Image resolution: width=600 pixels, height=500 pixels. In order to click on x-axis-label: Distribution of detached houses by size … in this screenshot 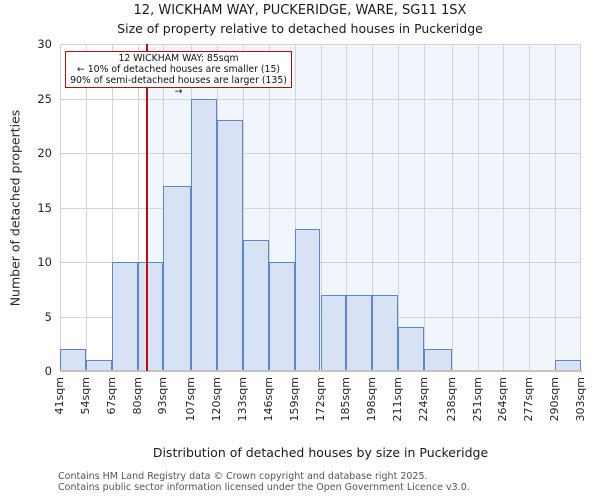, I will do `click(320, 452)`.